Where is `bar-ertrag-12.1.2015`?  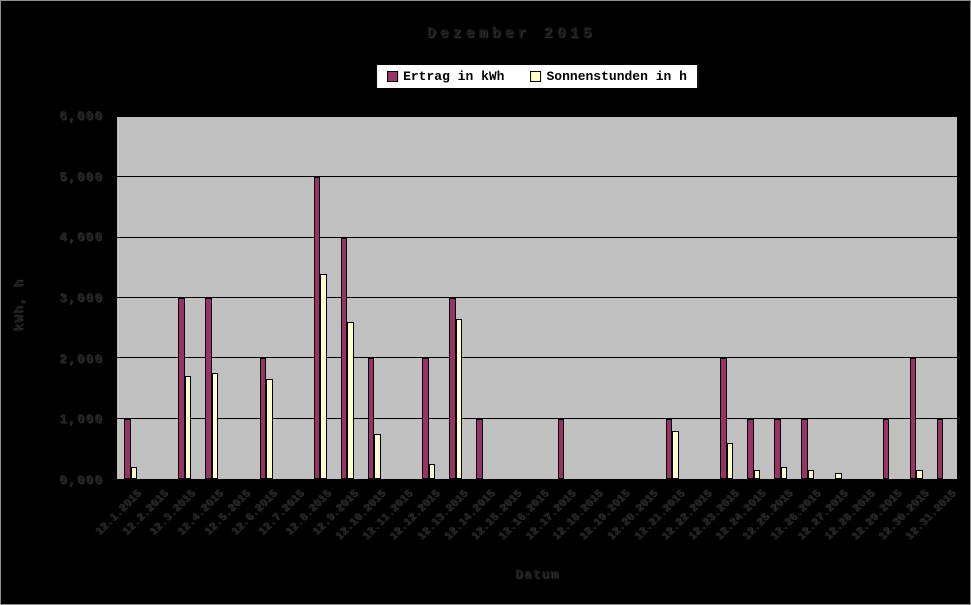 bar-ertrag-12.1.2015 is located at coordinates (127, 448).